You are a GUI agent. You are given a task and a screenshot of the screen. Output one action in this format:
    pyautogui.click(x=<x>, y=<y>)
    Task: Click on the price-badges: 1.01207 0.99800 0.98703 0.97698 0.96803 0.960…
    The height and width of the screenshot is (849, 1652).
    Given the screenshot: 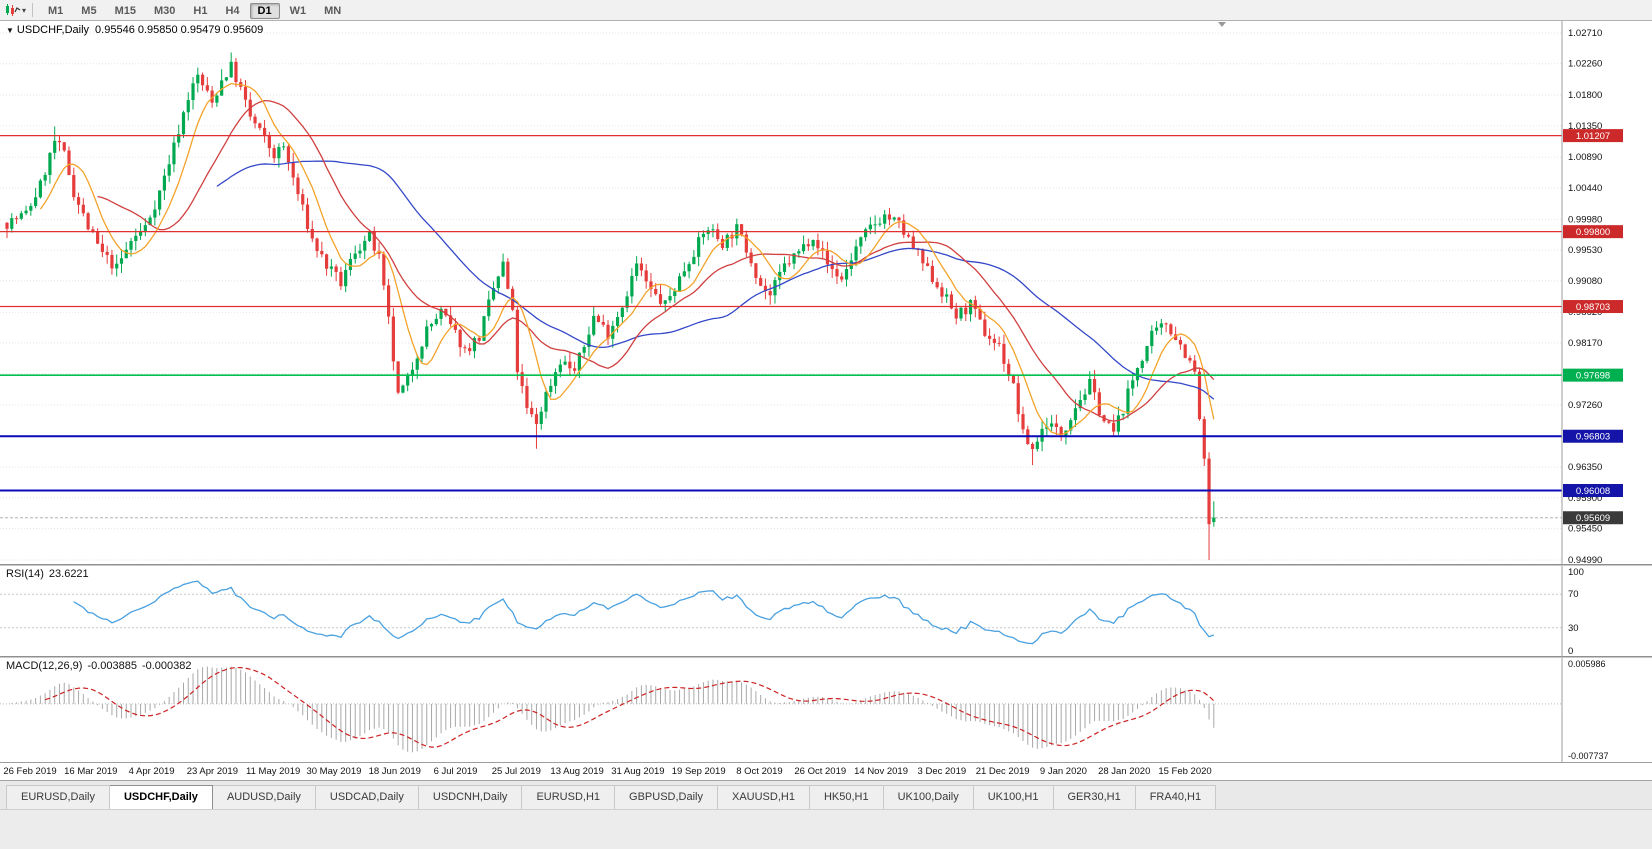 What is the action you would take?
    pyautogui.click(x=1593, y=327)
    